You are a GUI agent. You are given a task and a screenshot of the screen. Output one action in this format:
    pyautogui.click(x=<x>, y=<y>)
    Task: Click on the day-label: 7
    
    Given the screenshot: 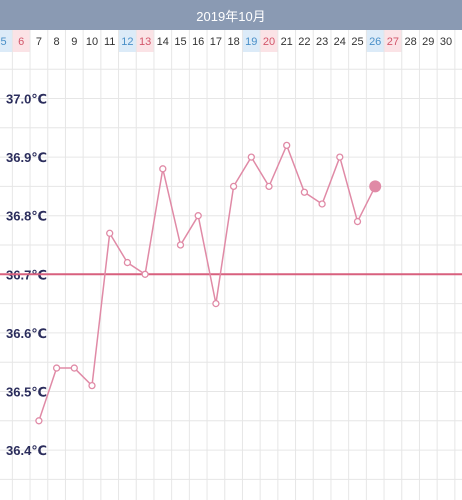 What is the action you would take?
    pyautogui.click(x=39, y=42)
    